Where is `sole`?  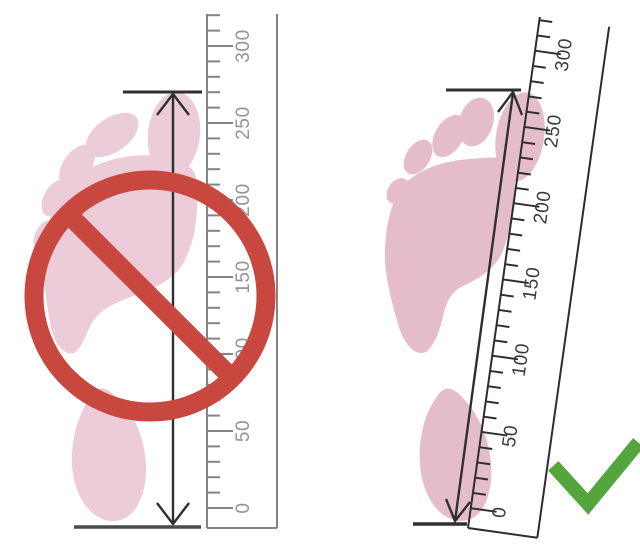
sole is located at coordinates (449, 255).